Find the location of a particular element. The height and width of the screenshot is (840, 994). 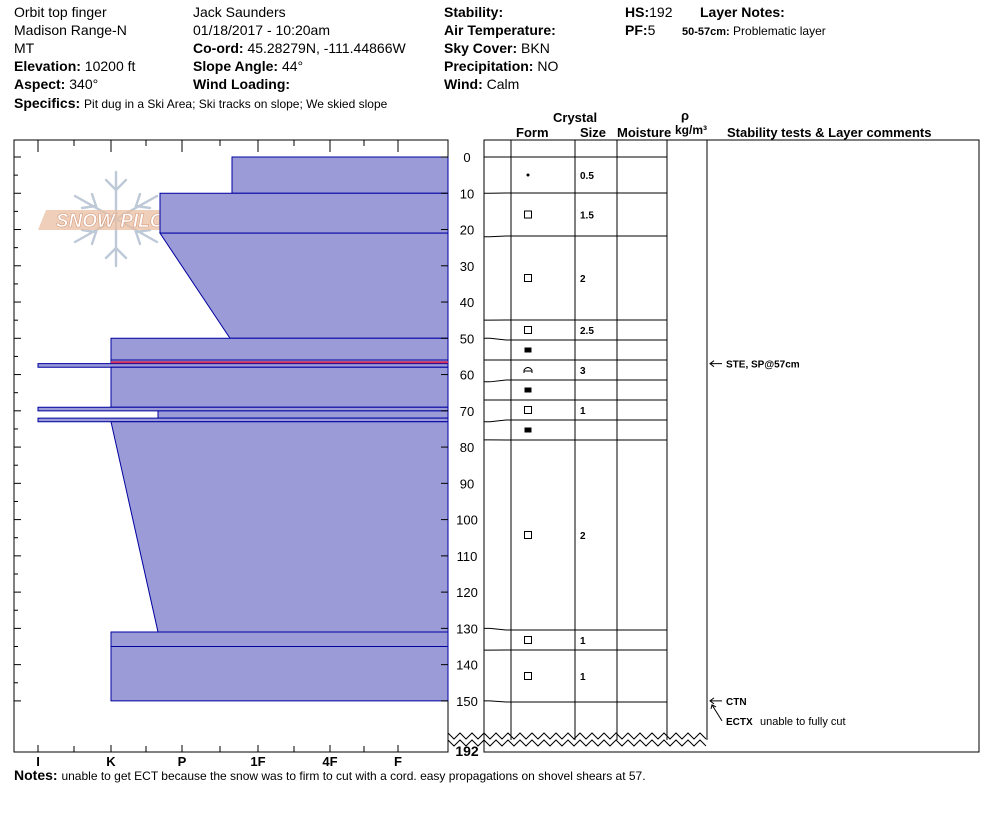

pf-label: PF: is located at coordinates (636, 30).